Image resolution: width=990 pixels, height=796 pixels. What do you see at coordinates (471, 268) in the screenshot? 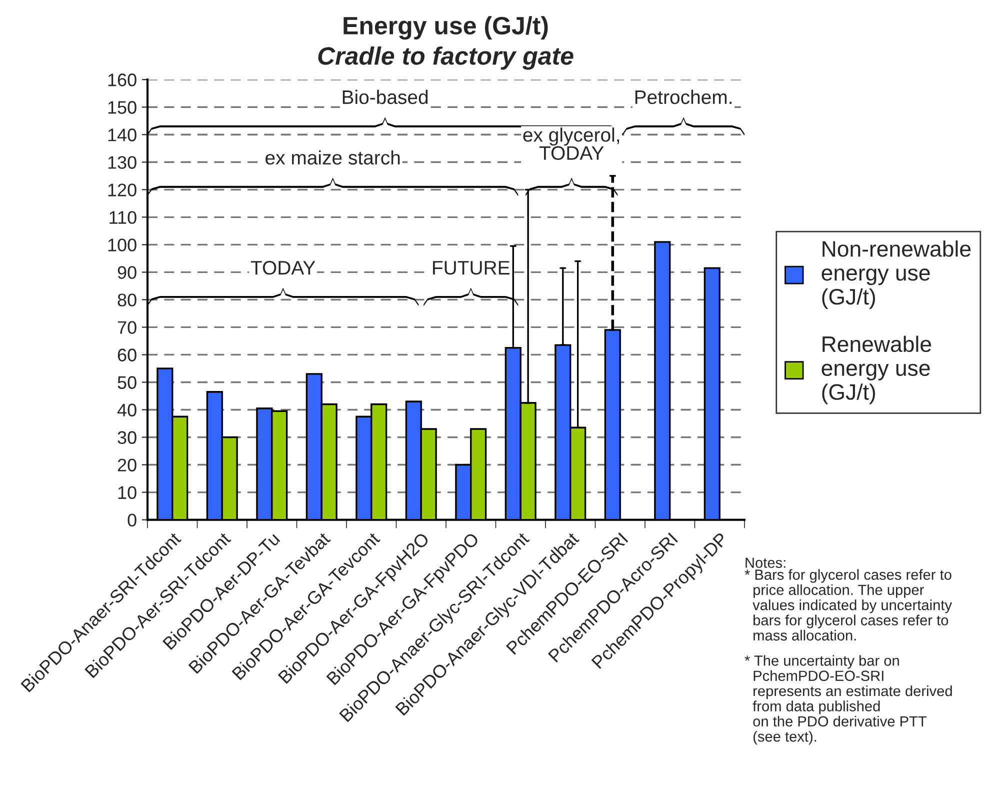
I see `annotation: FUTURE` at bounding box center [471, 268].